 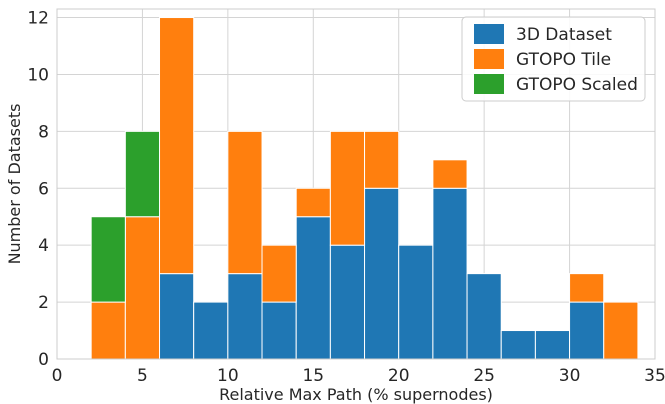 What do you see at coordinates (228, 376) in the screenshot?
I see `x-tick-label: 10` at bounding box center [228, 376].